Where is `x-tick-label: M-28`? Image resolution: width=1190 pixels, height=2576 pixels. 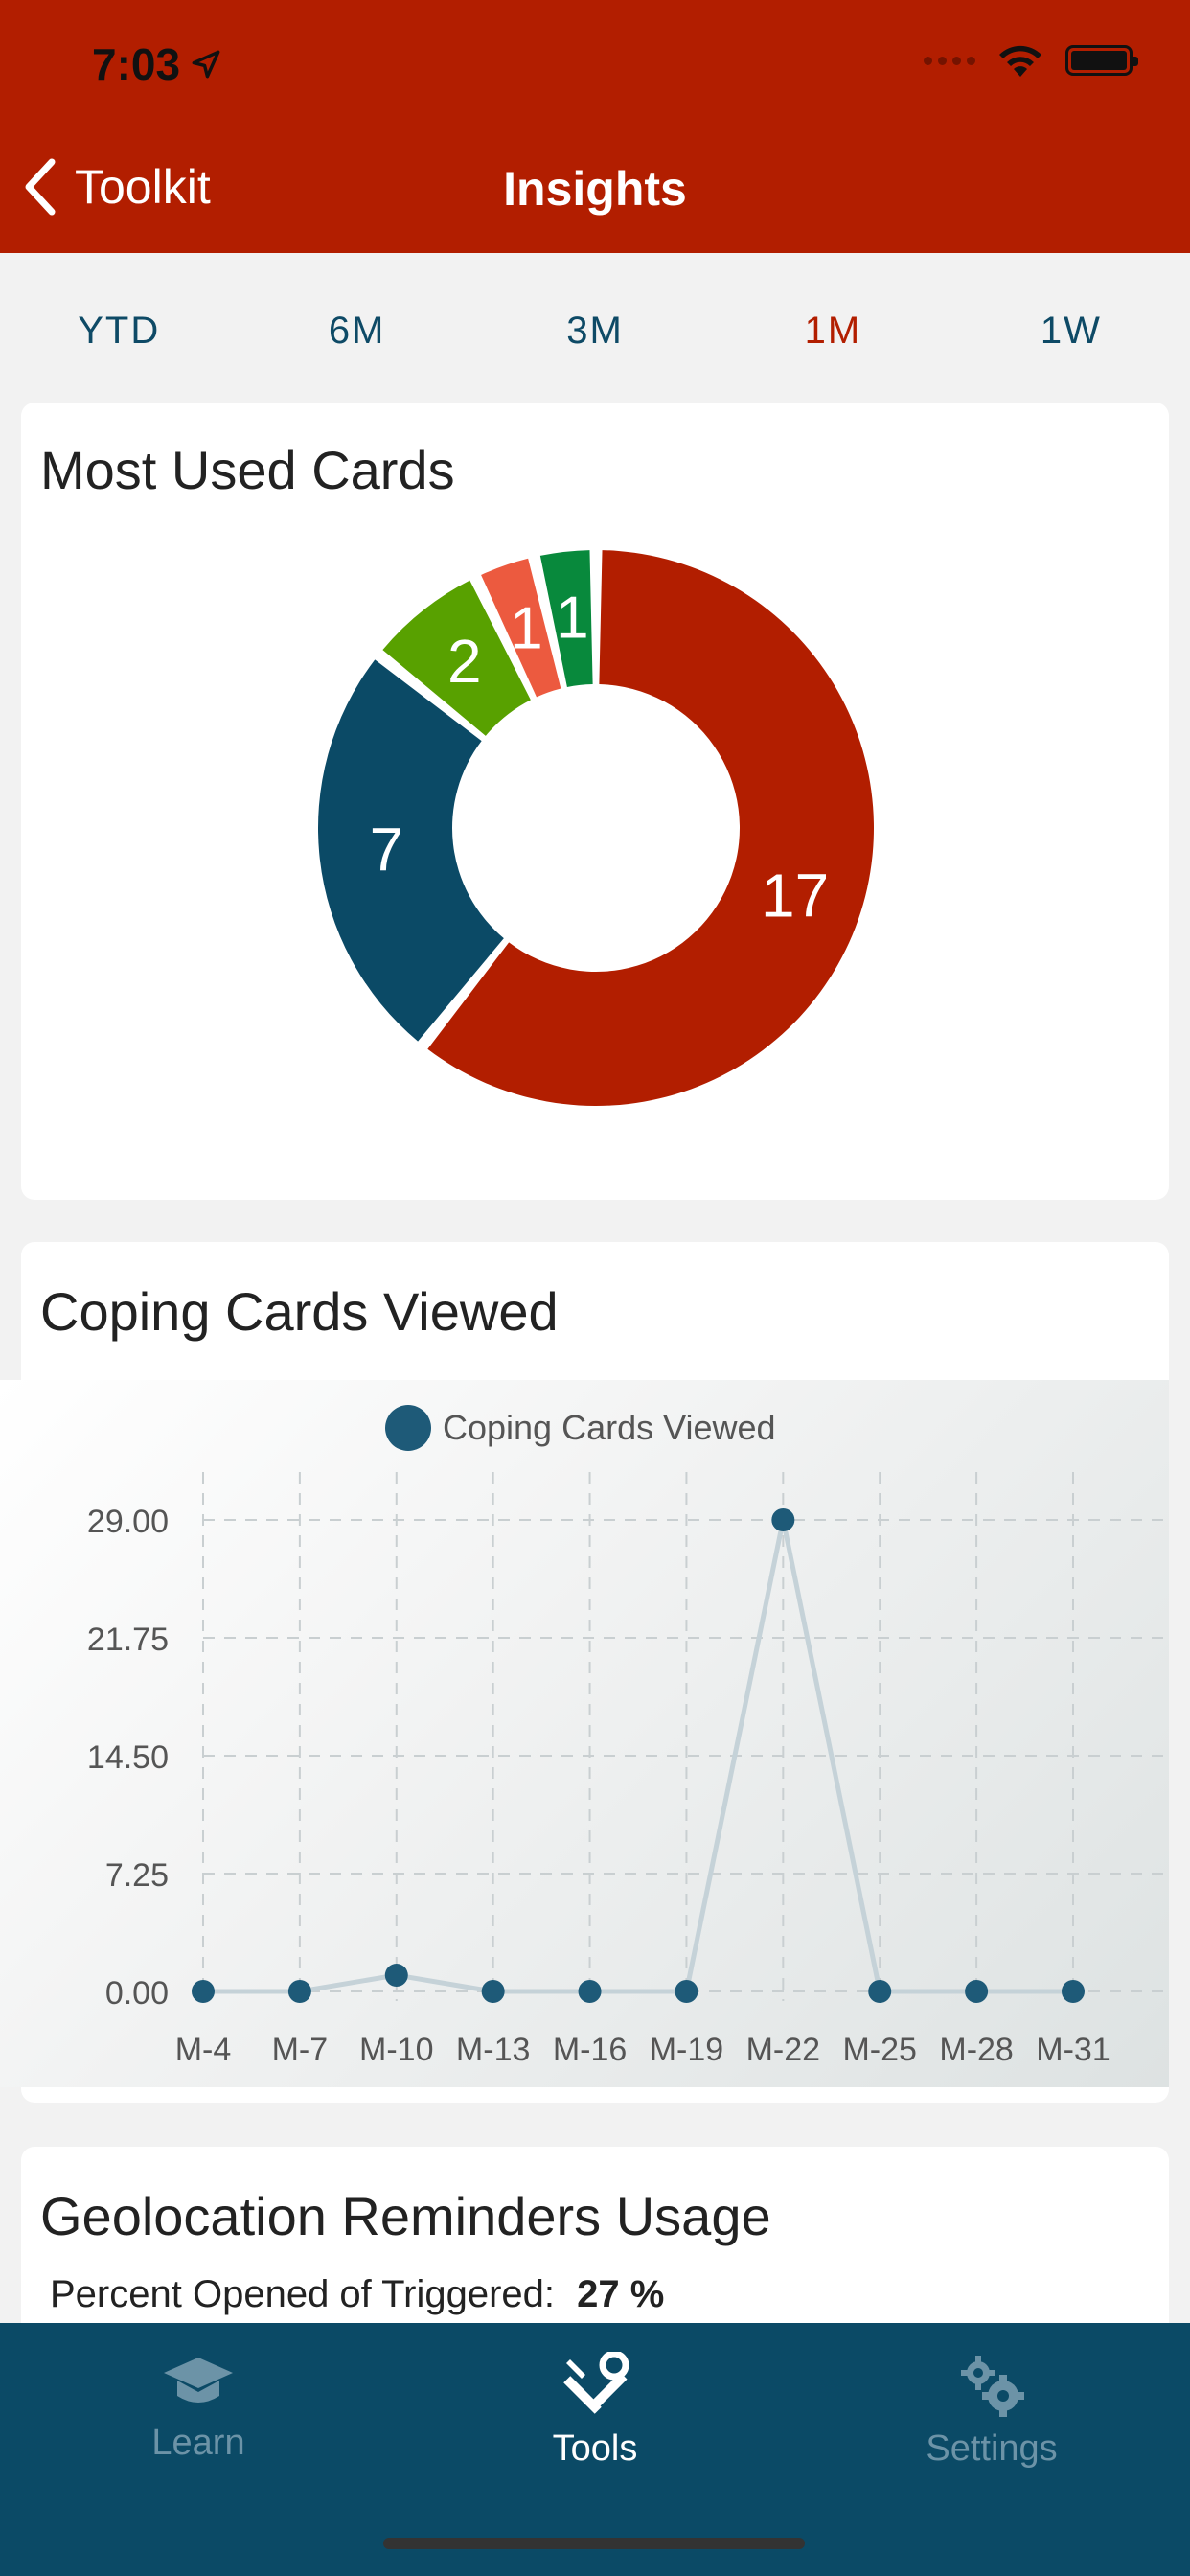 x-tick-label: M-28 is located at coordinates (976, 2050).